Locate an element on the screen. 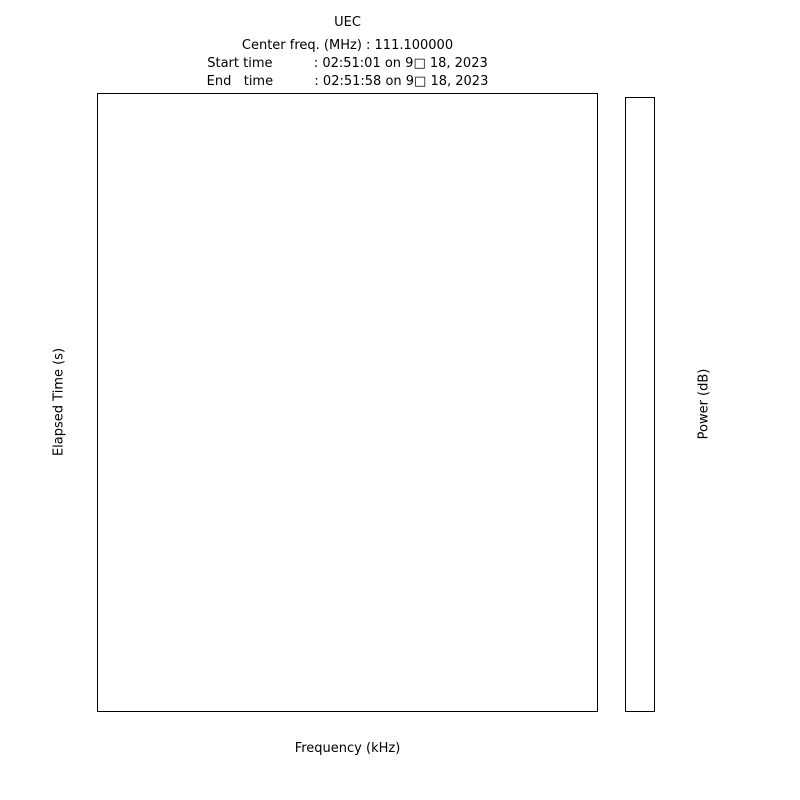 This screenshot has height=800, width=800. colorbar-canvas is located at coordinates (640, 404).